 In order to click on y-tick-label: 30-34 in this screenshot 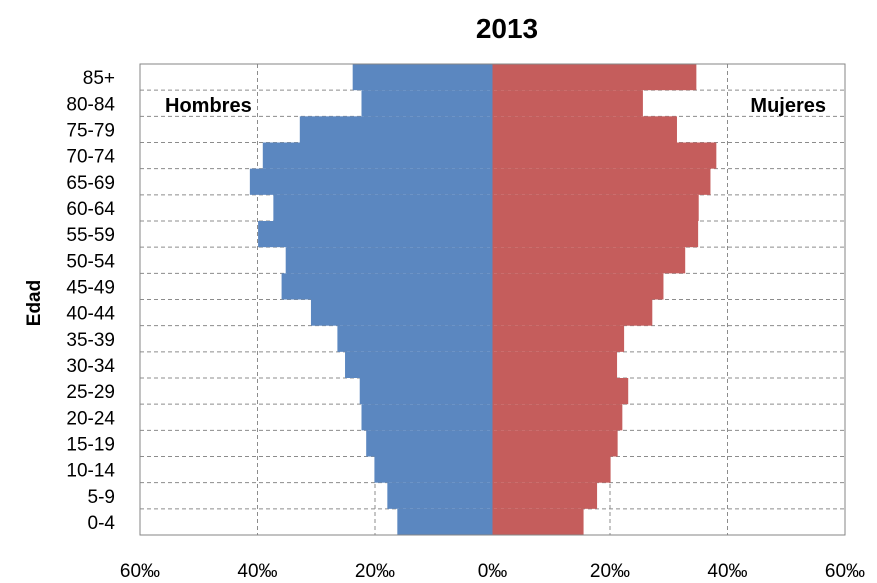, I will do `click(90, 366)`.